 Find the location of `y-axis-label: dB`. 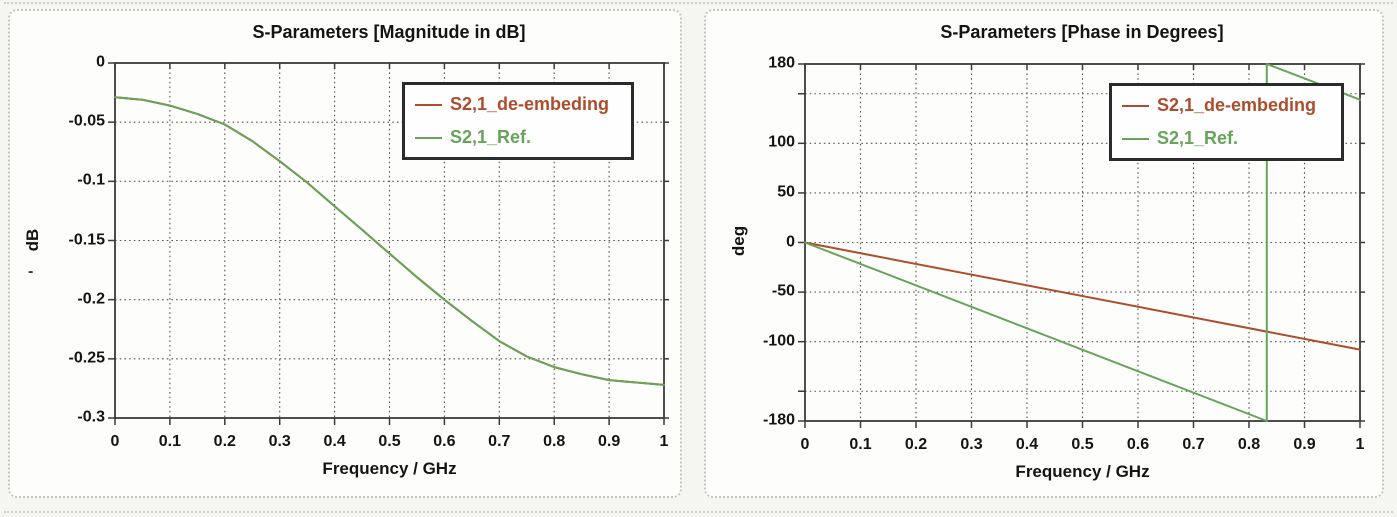

y-axis-label: dB is located at coordinates (32, 240).